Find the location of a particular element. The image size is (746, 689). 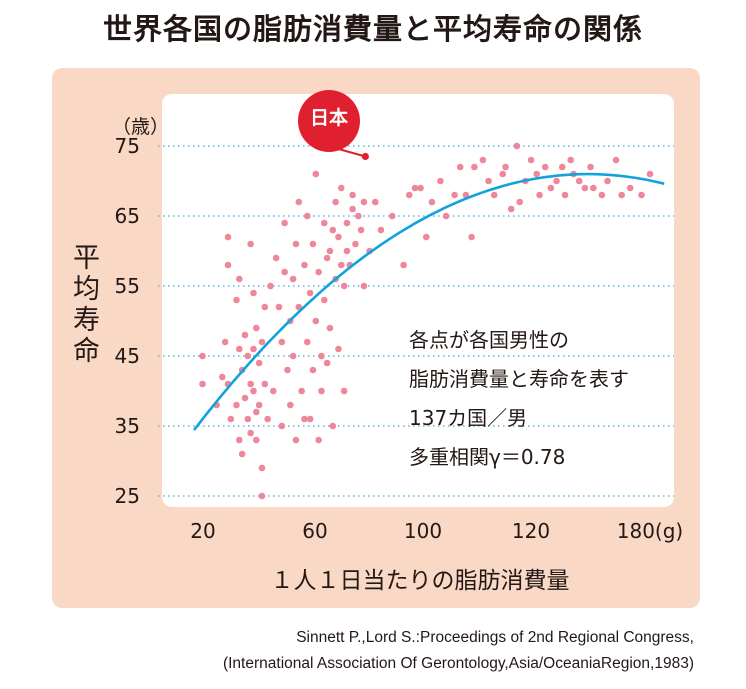

y-axis-label: 平均寿命 is located at coordinates (83, 305).